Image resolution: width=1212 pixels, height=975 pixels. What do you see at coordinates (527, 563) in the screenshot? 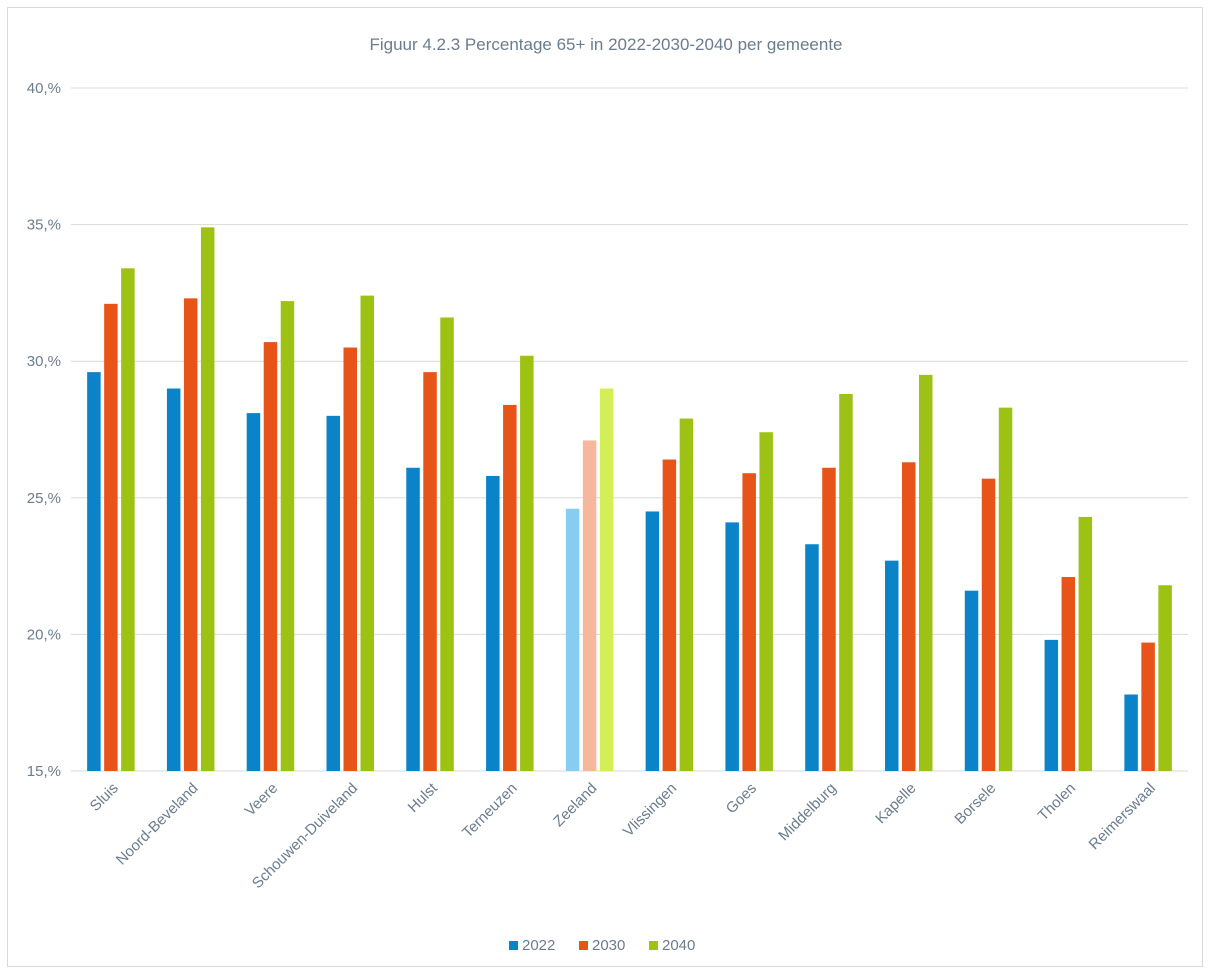
I see `bar-terneuzen-2040` at bounding box center [527, 563].